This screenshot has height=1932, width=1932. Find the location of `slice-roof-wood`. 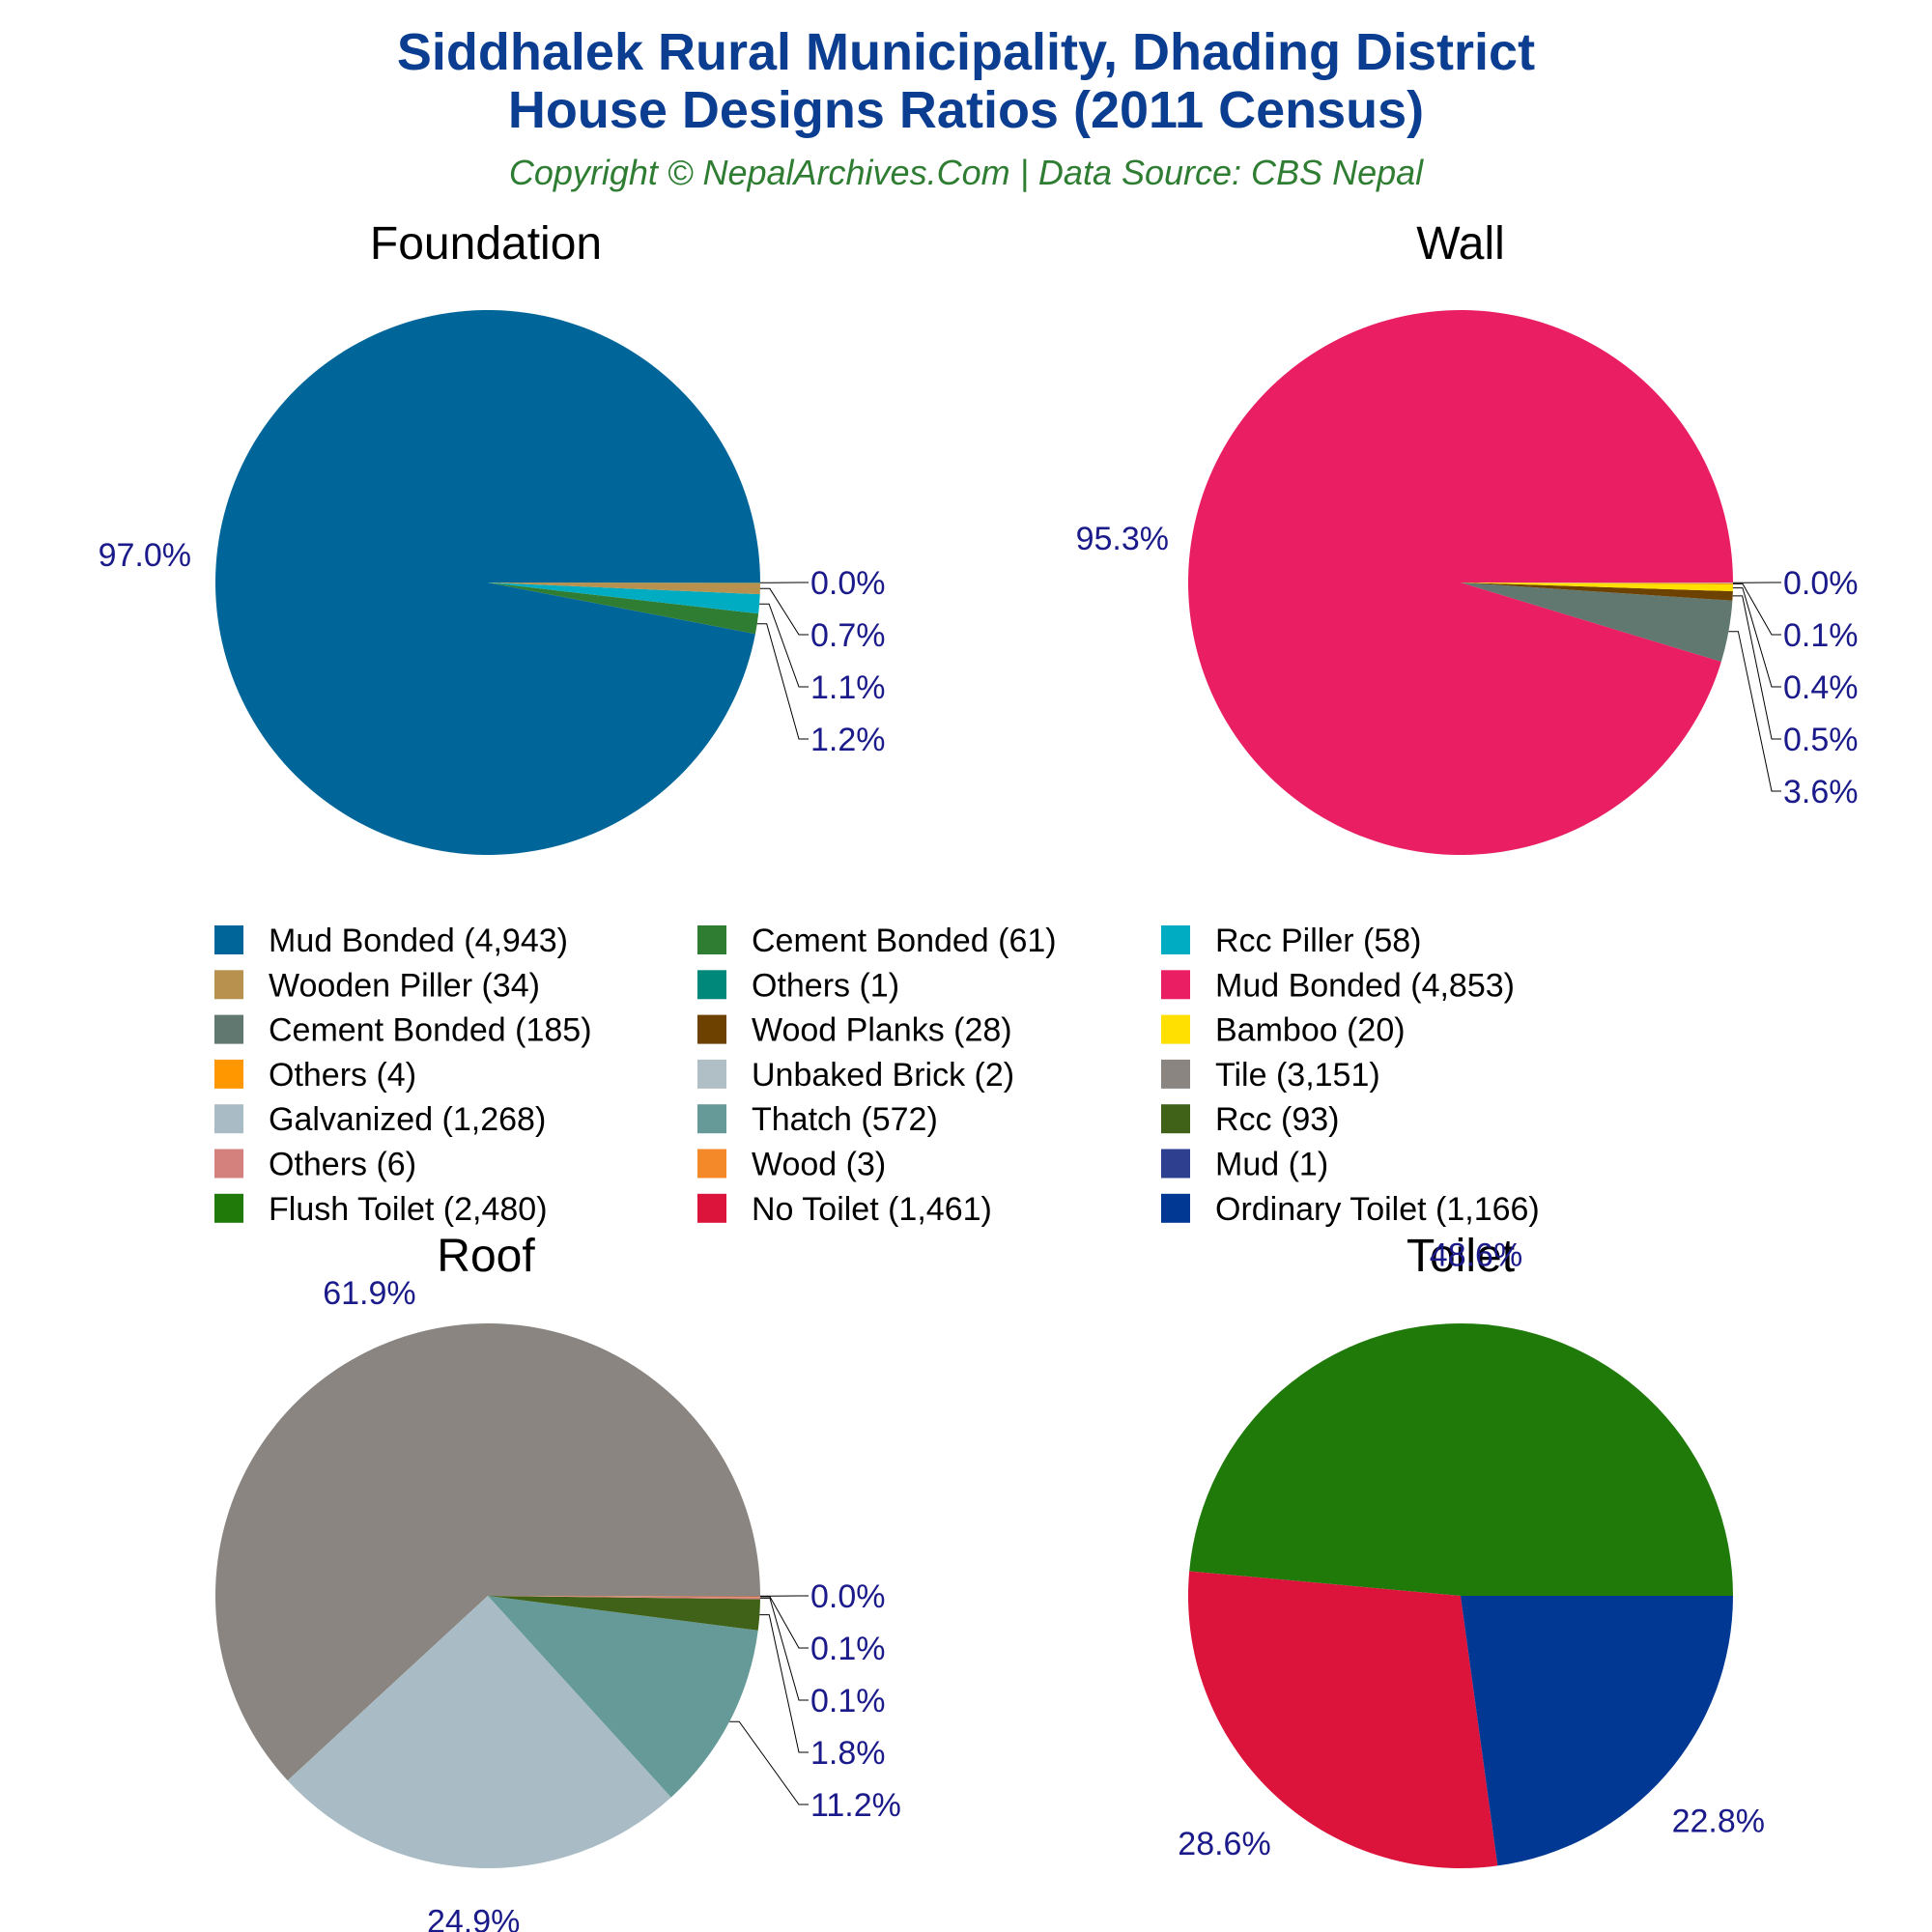

slice-roof-wood is located at coordinates (624, 1597).